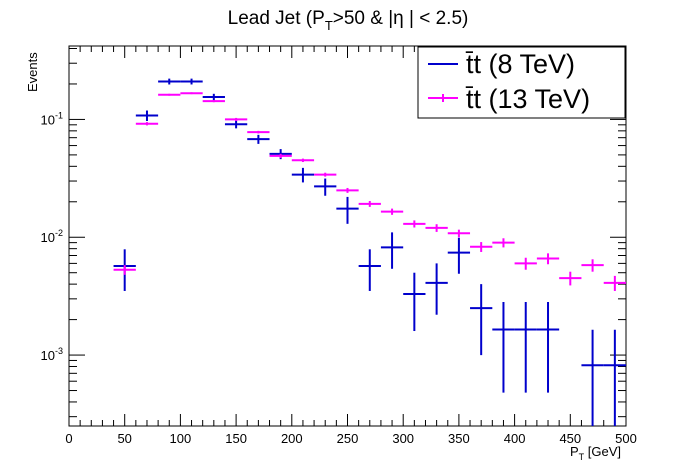 This screenshot has width=696, height=472. I want to click on legend: t̄t (8 TeV) t̄t (13 TeV), so click(521, 82).